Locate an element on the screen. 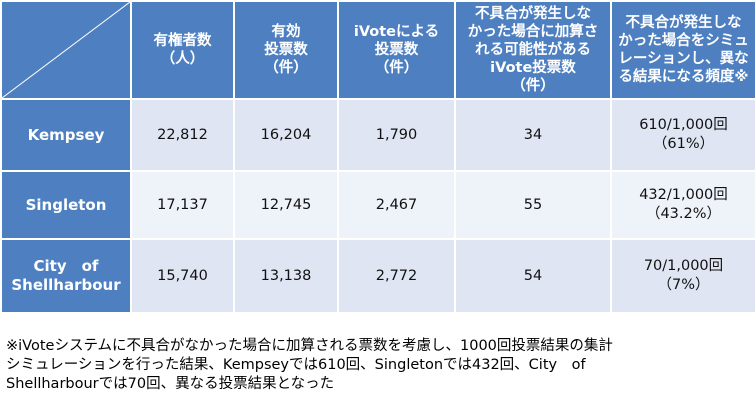  voters-cell: 15,740 is located at coordinates (182, 276).